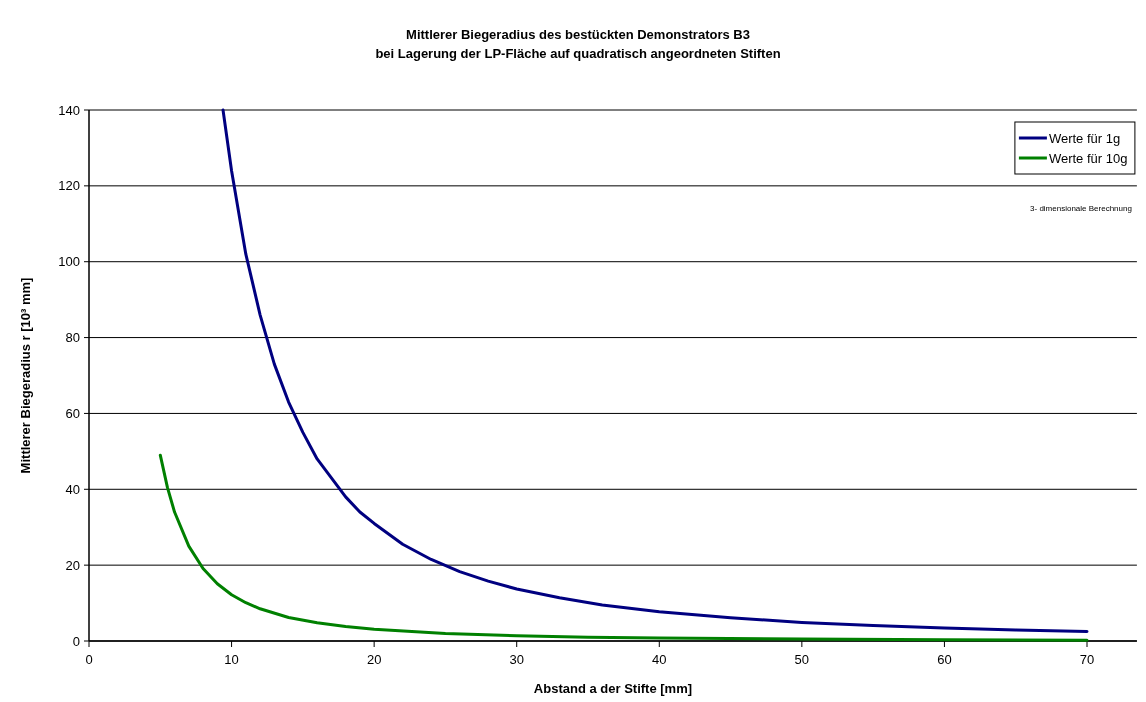 Image resolution: width=1146 pixels, height=702 pixels. I want to click on x-tick-label: 70, so click(1087, 659).